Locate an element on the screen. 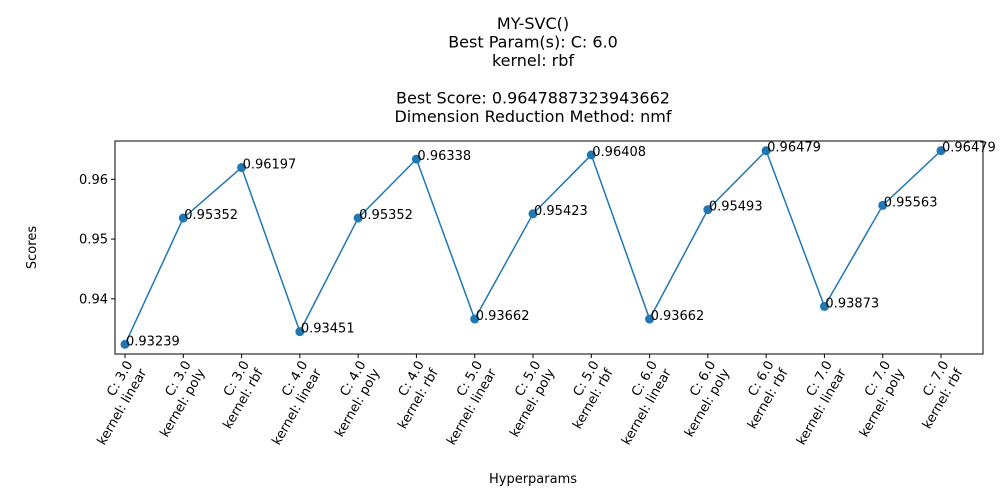 This screenshot has height=500, width=1000. x-tick-label: C: 7.0kernel: poly is located at coordinates (875, 399).